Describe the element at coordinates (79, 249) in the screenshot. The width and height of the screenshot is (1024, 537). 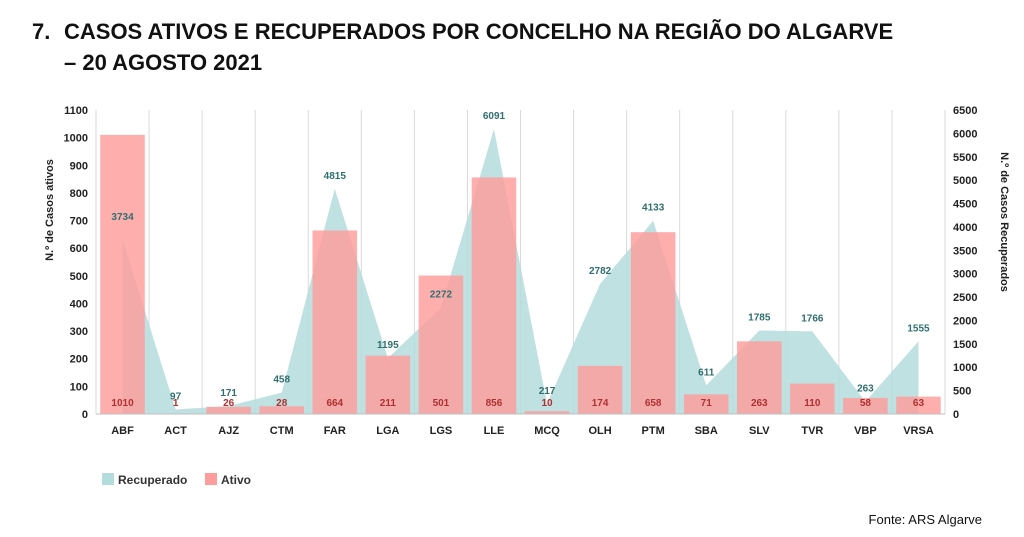
I see `y-tick-left: 600` at that location.